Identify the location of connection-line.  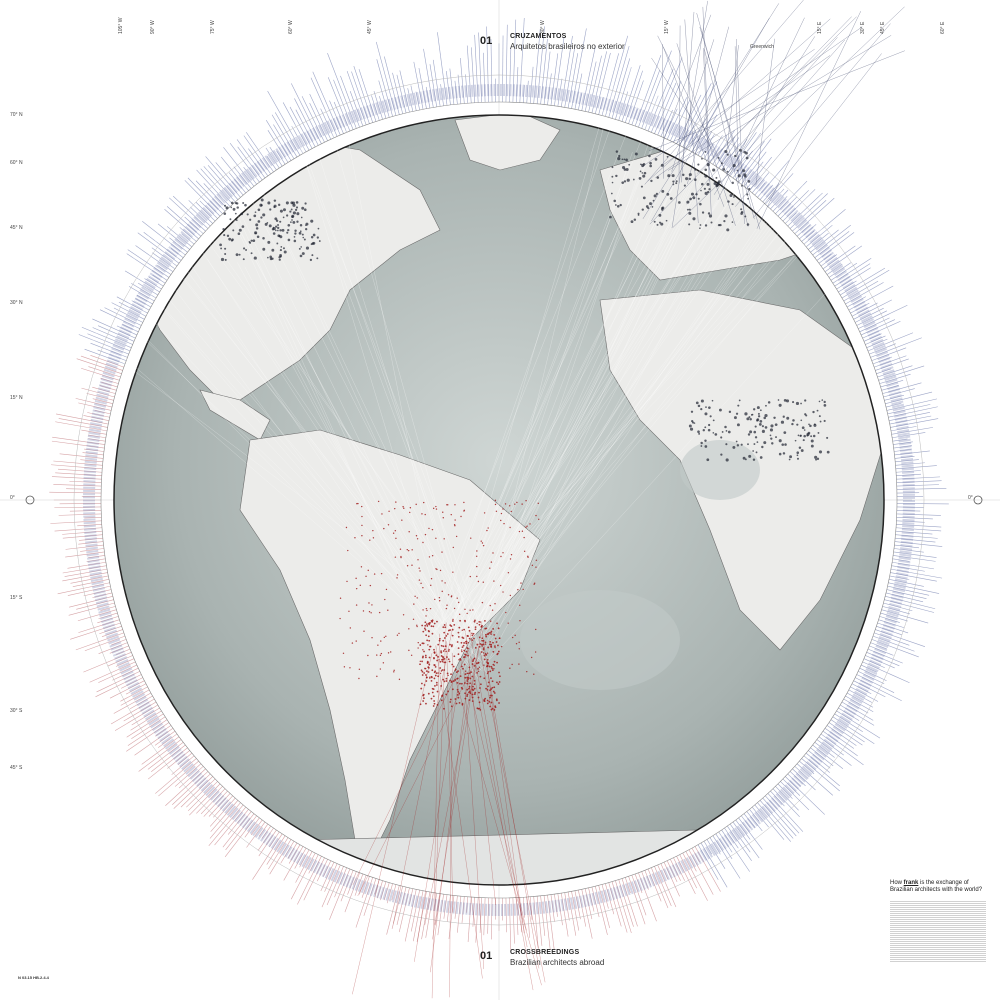
(450, 818).